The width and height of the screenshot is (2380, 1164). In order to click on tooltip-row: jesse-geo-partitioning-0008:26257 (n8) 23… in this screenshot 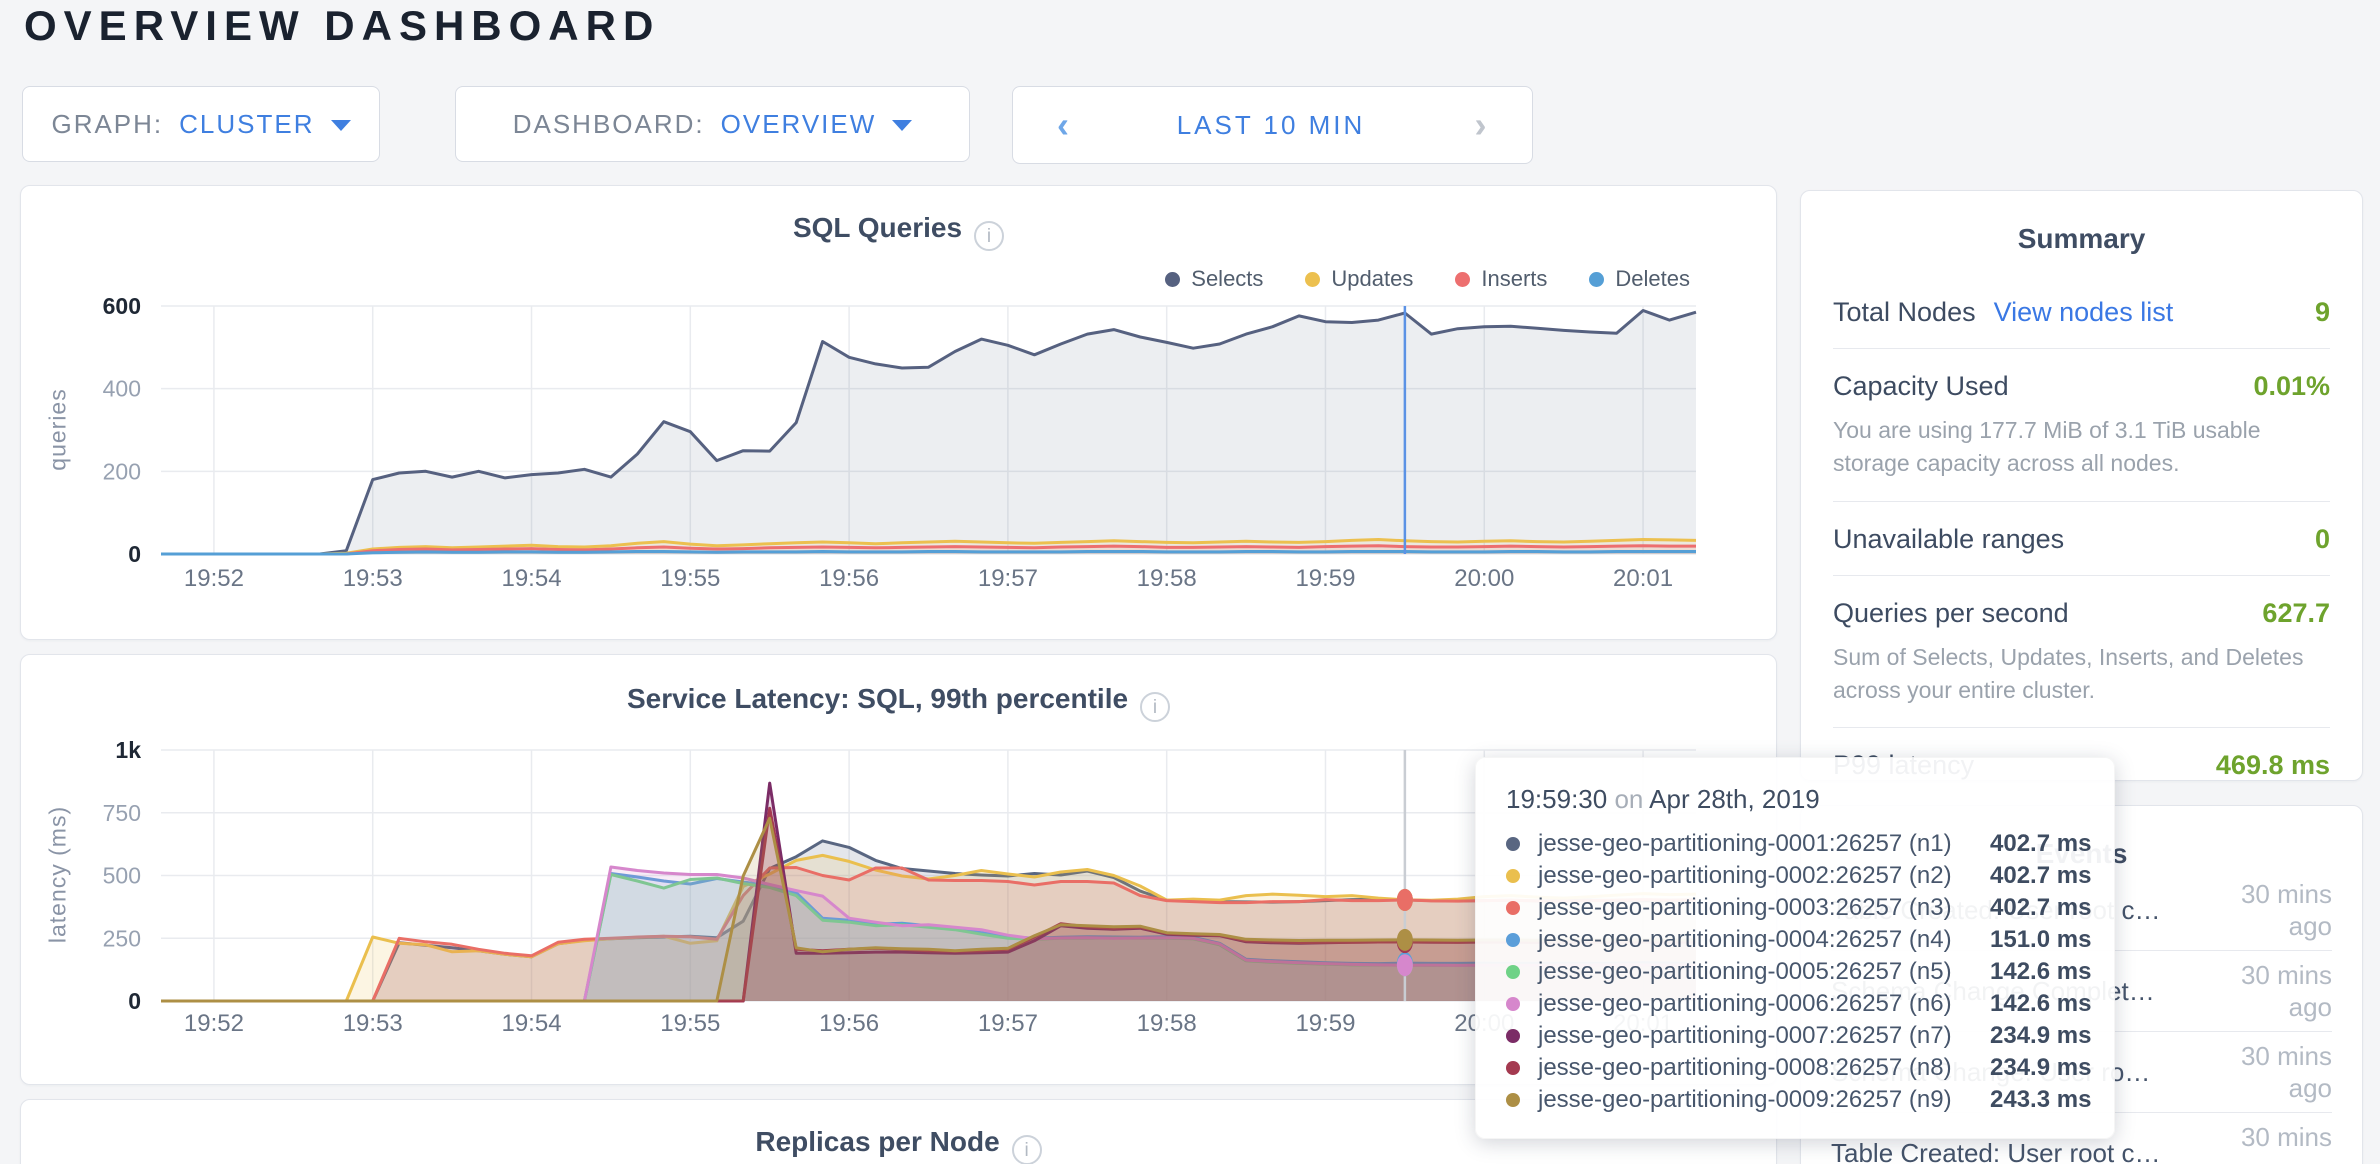, I will do `click(1810, 1068)`.